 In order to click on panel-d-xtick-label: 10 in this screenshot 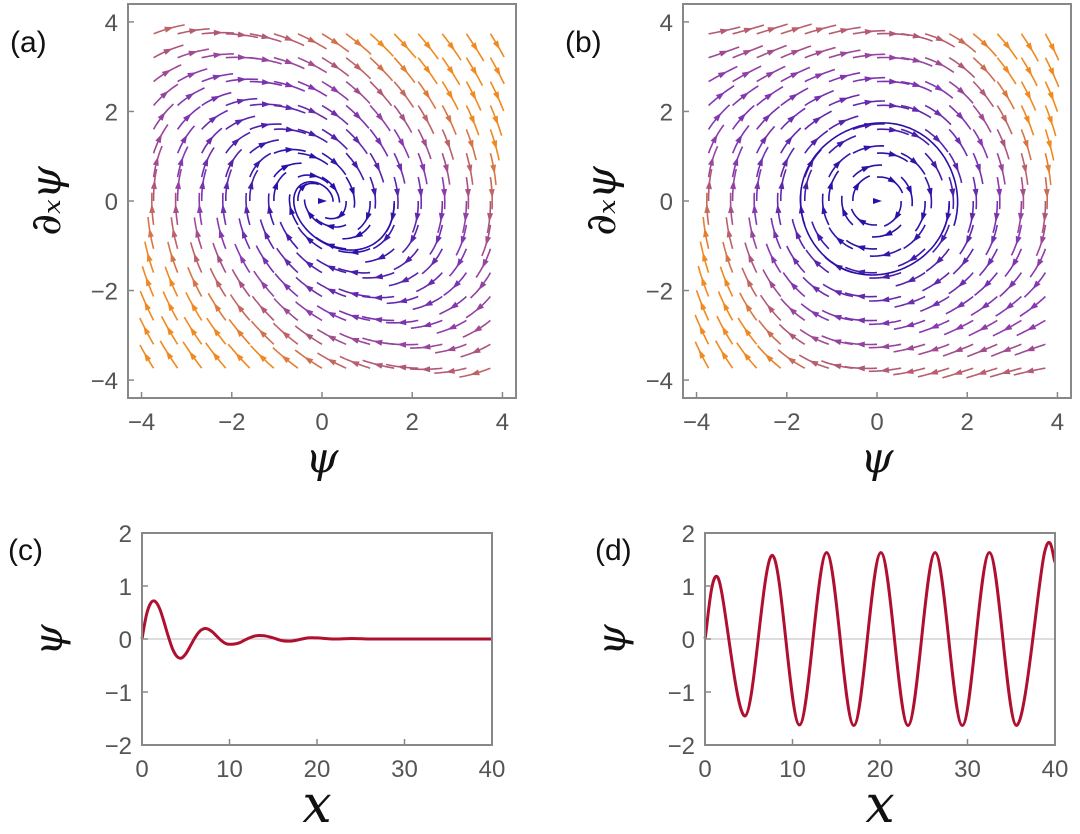, I will do `click(792, 769)`.